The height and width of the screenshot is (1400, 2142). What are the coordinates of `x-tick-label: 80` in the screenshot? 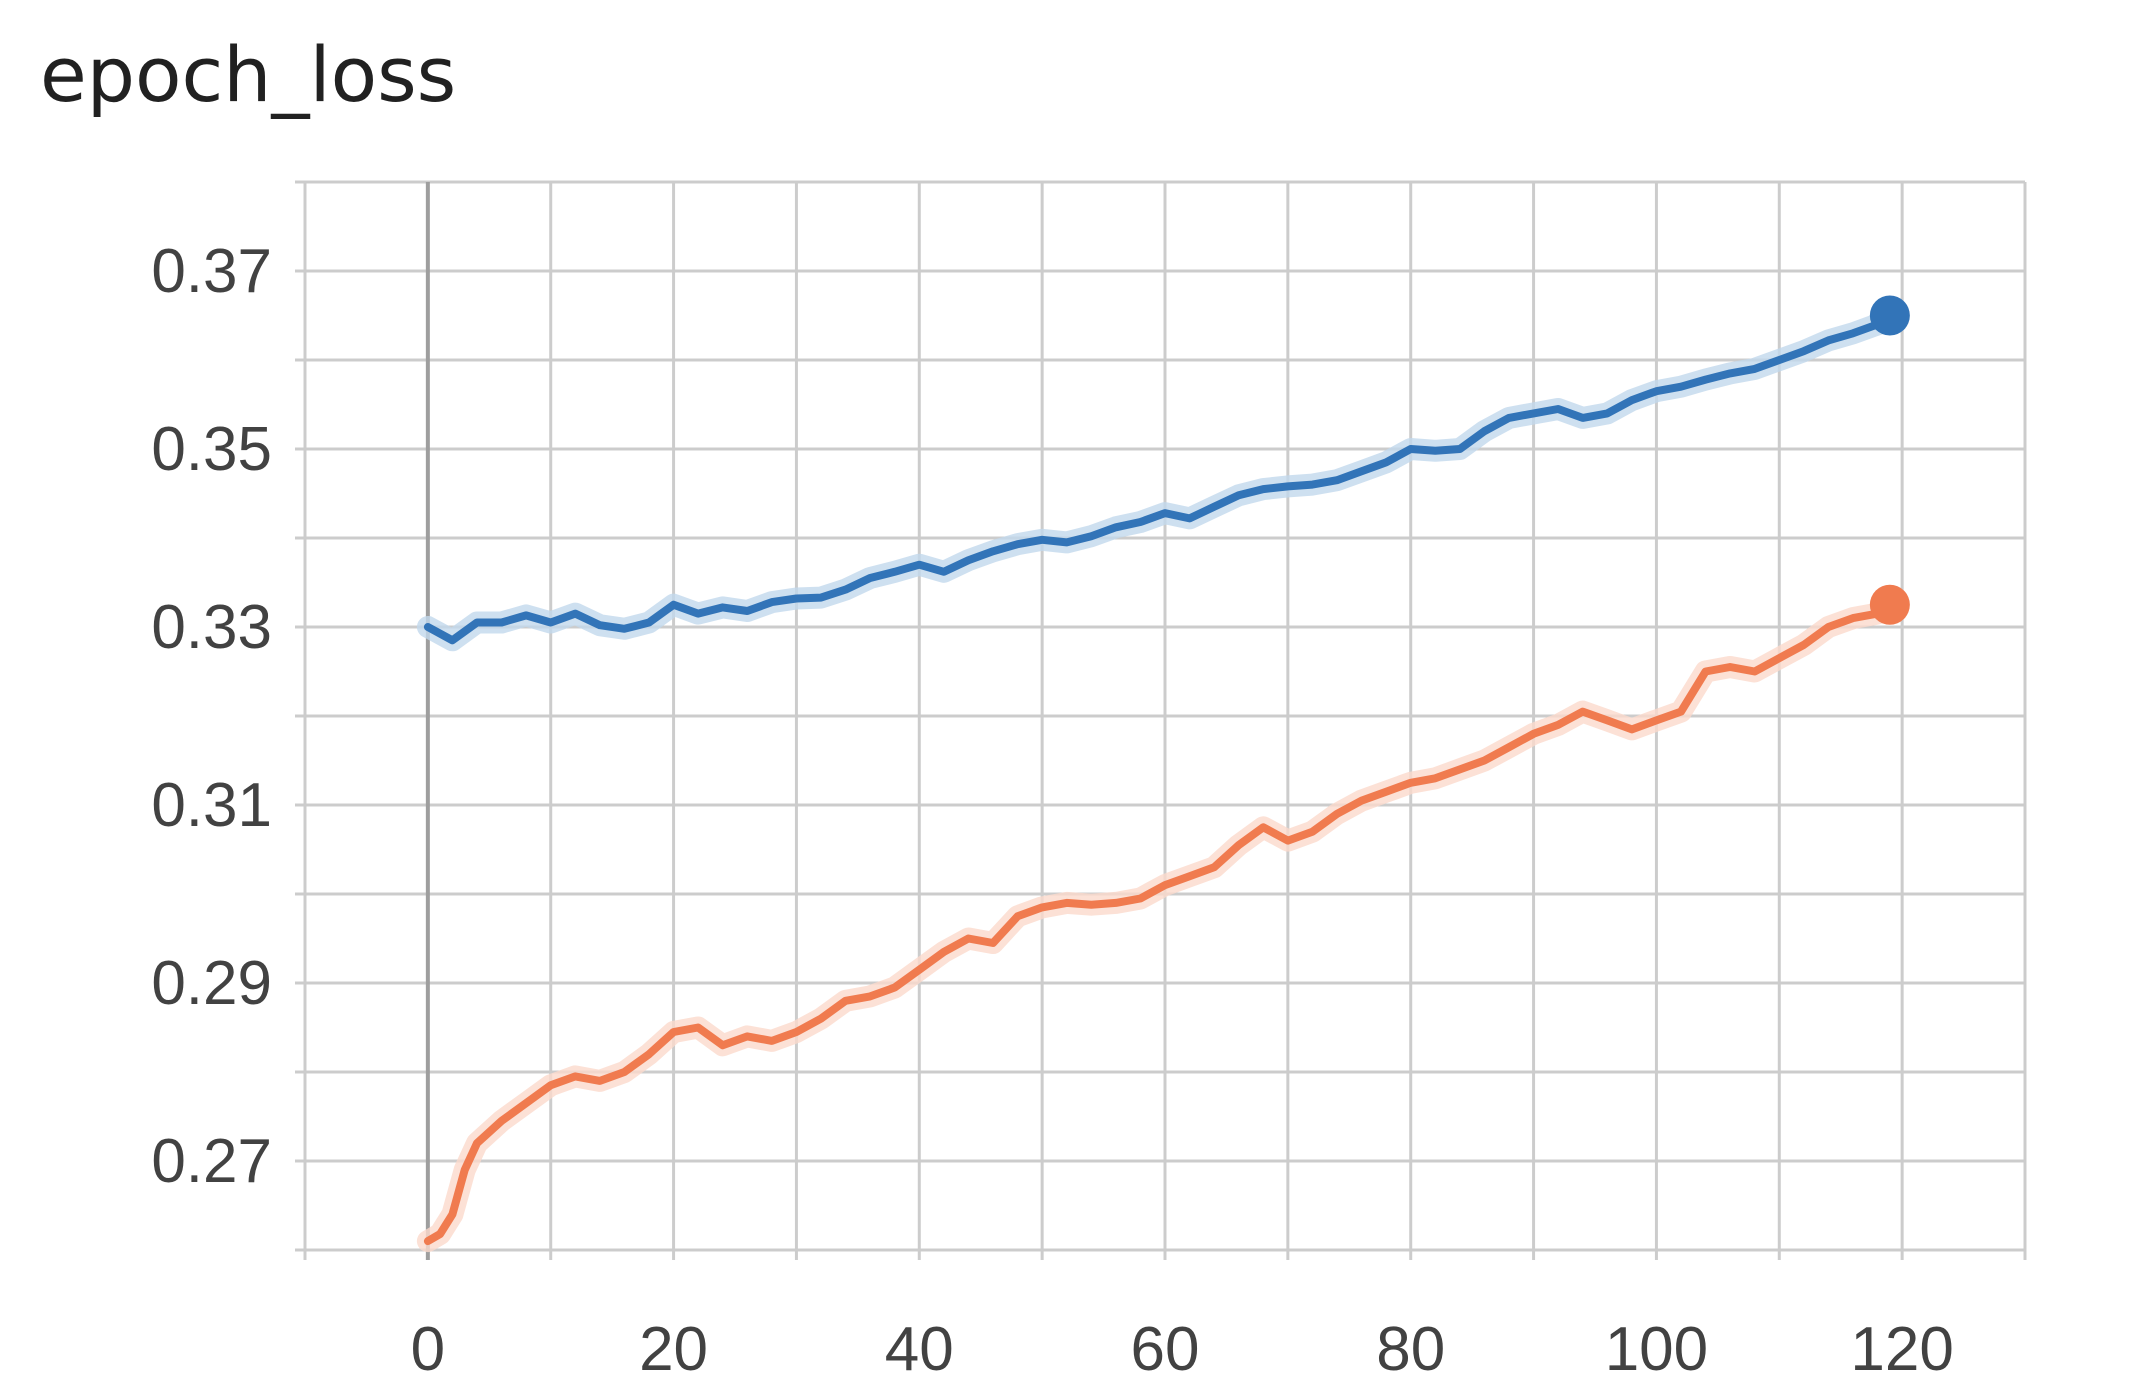 It's located at (1410, 1349).